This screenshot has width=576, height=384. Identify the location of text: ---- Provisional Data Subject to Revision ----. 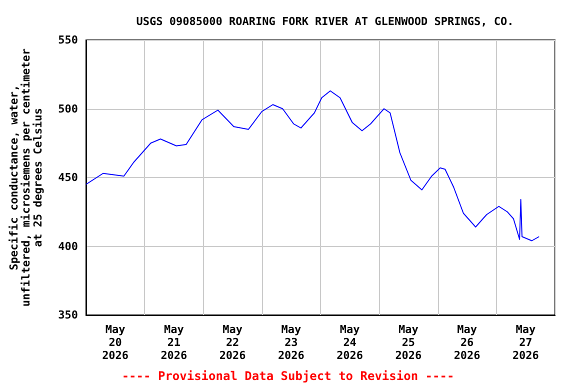
(288, 376).